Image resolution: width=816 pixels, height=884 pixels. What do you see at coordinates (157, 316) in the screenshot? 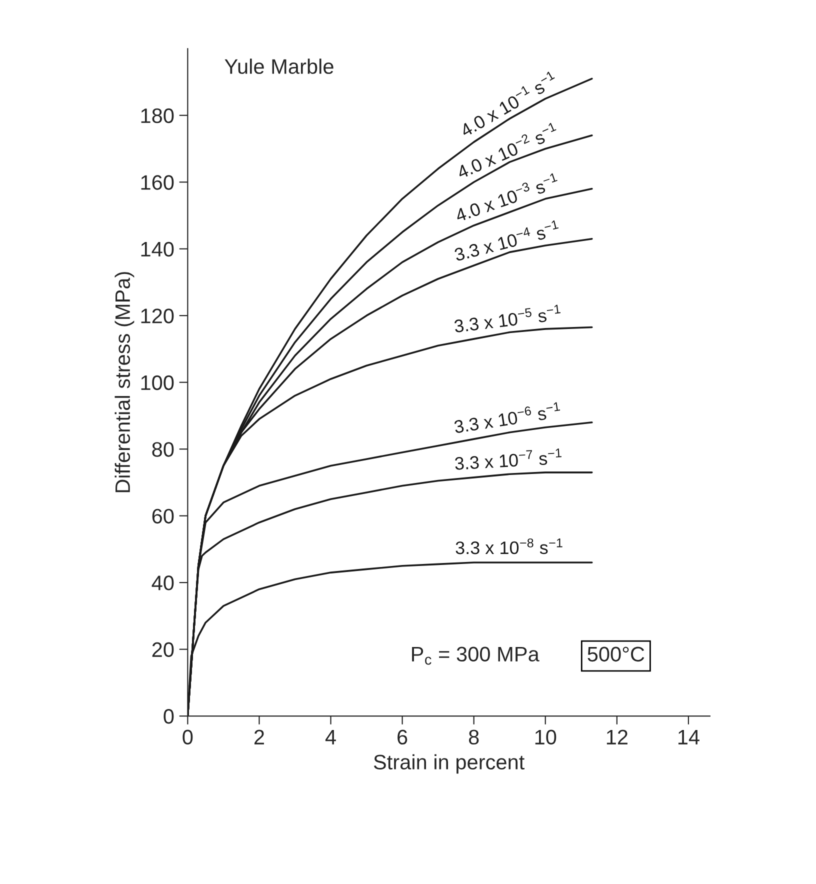
I see `y-tick-label: 120` at bounding box center [157, 316].